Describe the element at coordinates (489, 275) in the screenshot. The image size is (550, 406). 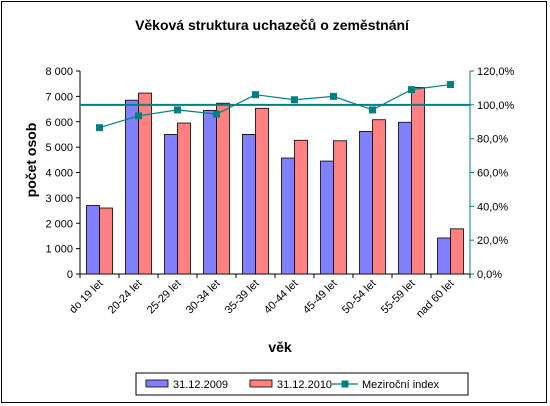
I see `y2-tick-label: 0,0%` at that location.